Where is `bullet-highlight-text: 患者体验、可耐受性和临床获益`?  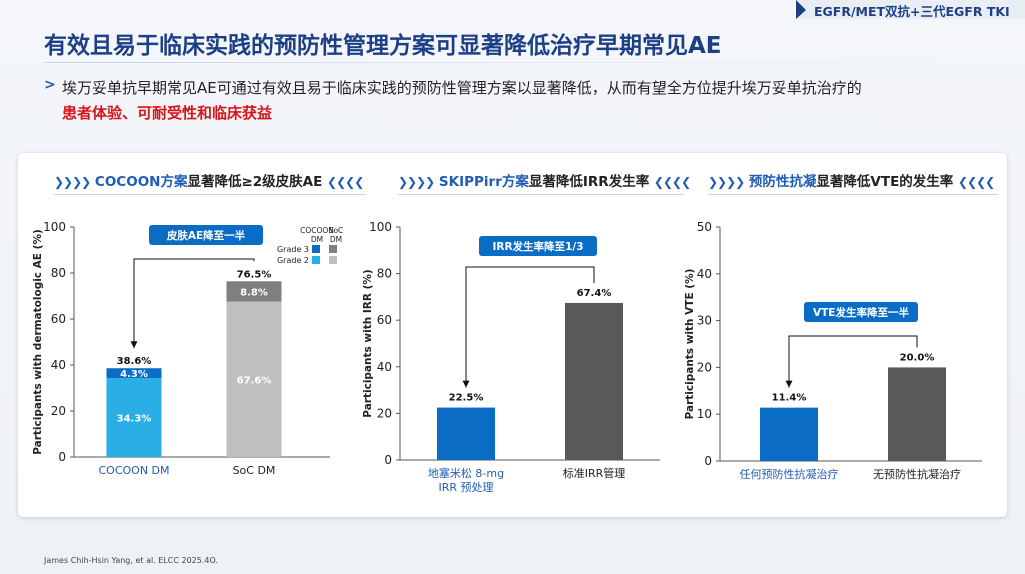 bullet-highlight-text: 患者体验、可耐受性和临床获益 is located at coordinates (167, 113).